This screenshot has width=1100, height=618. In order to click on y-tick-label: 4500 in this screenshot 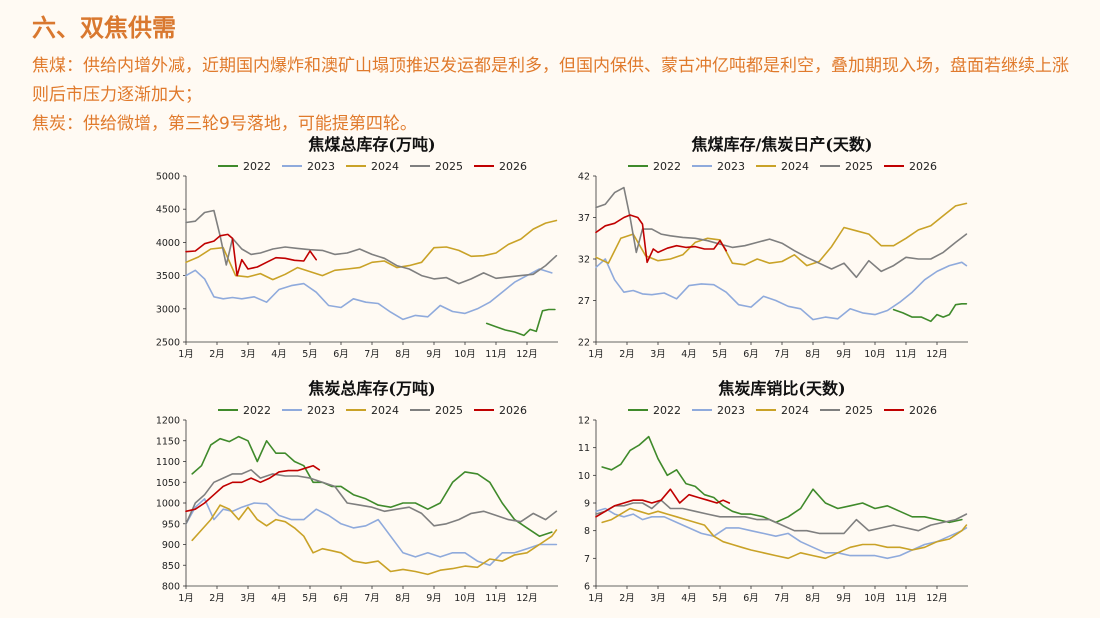, I will do `click(168, 210)`.